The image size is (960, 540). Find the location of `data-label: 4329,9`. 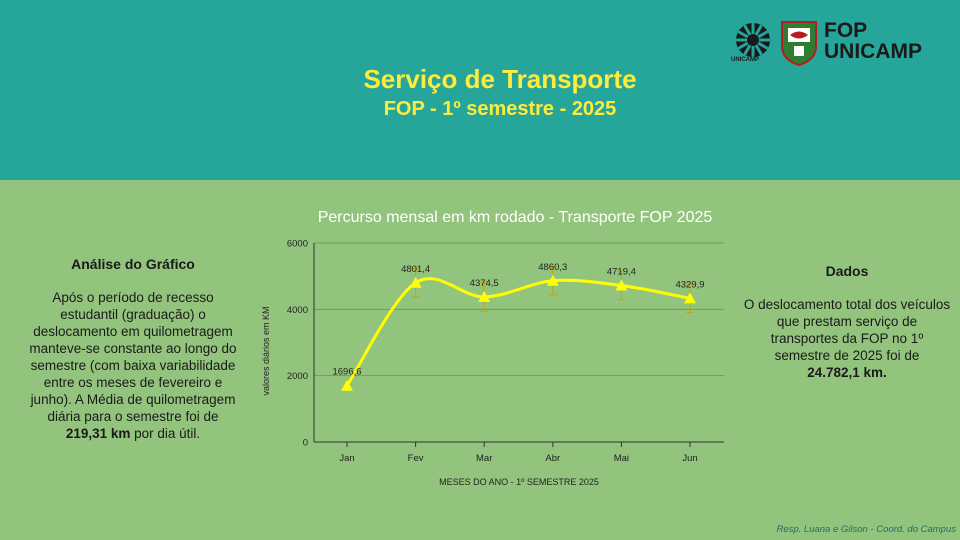

data-label: 4329,9 is located at coordinates (689, 284).